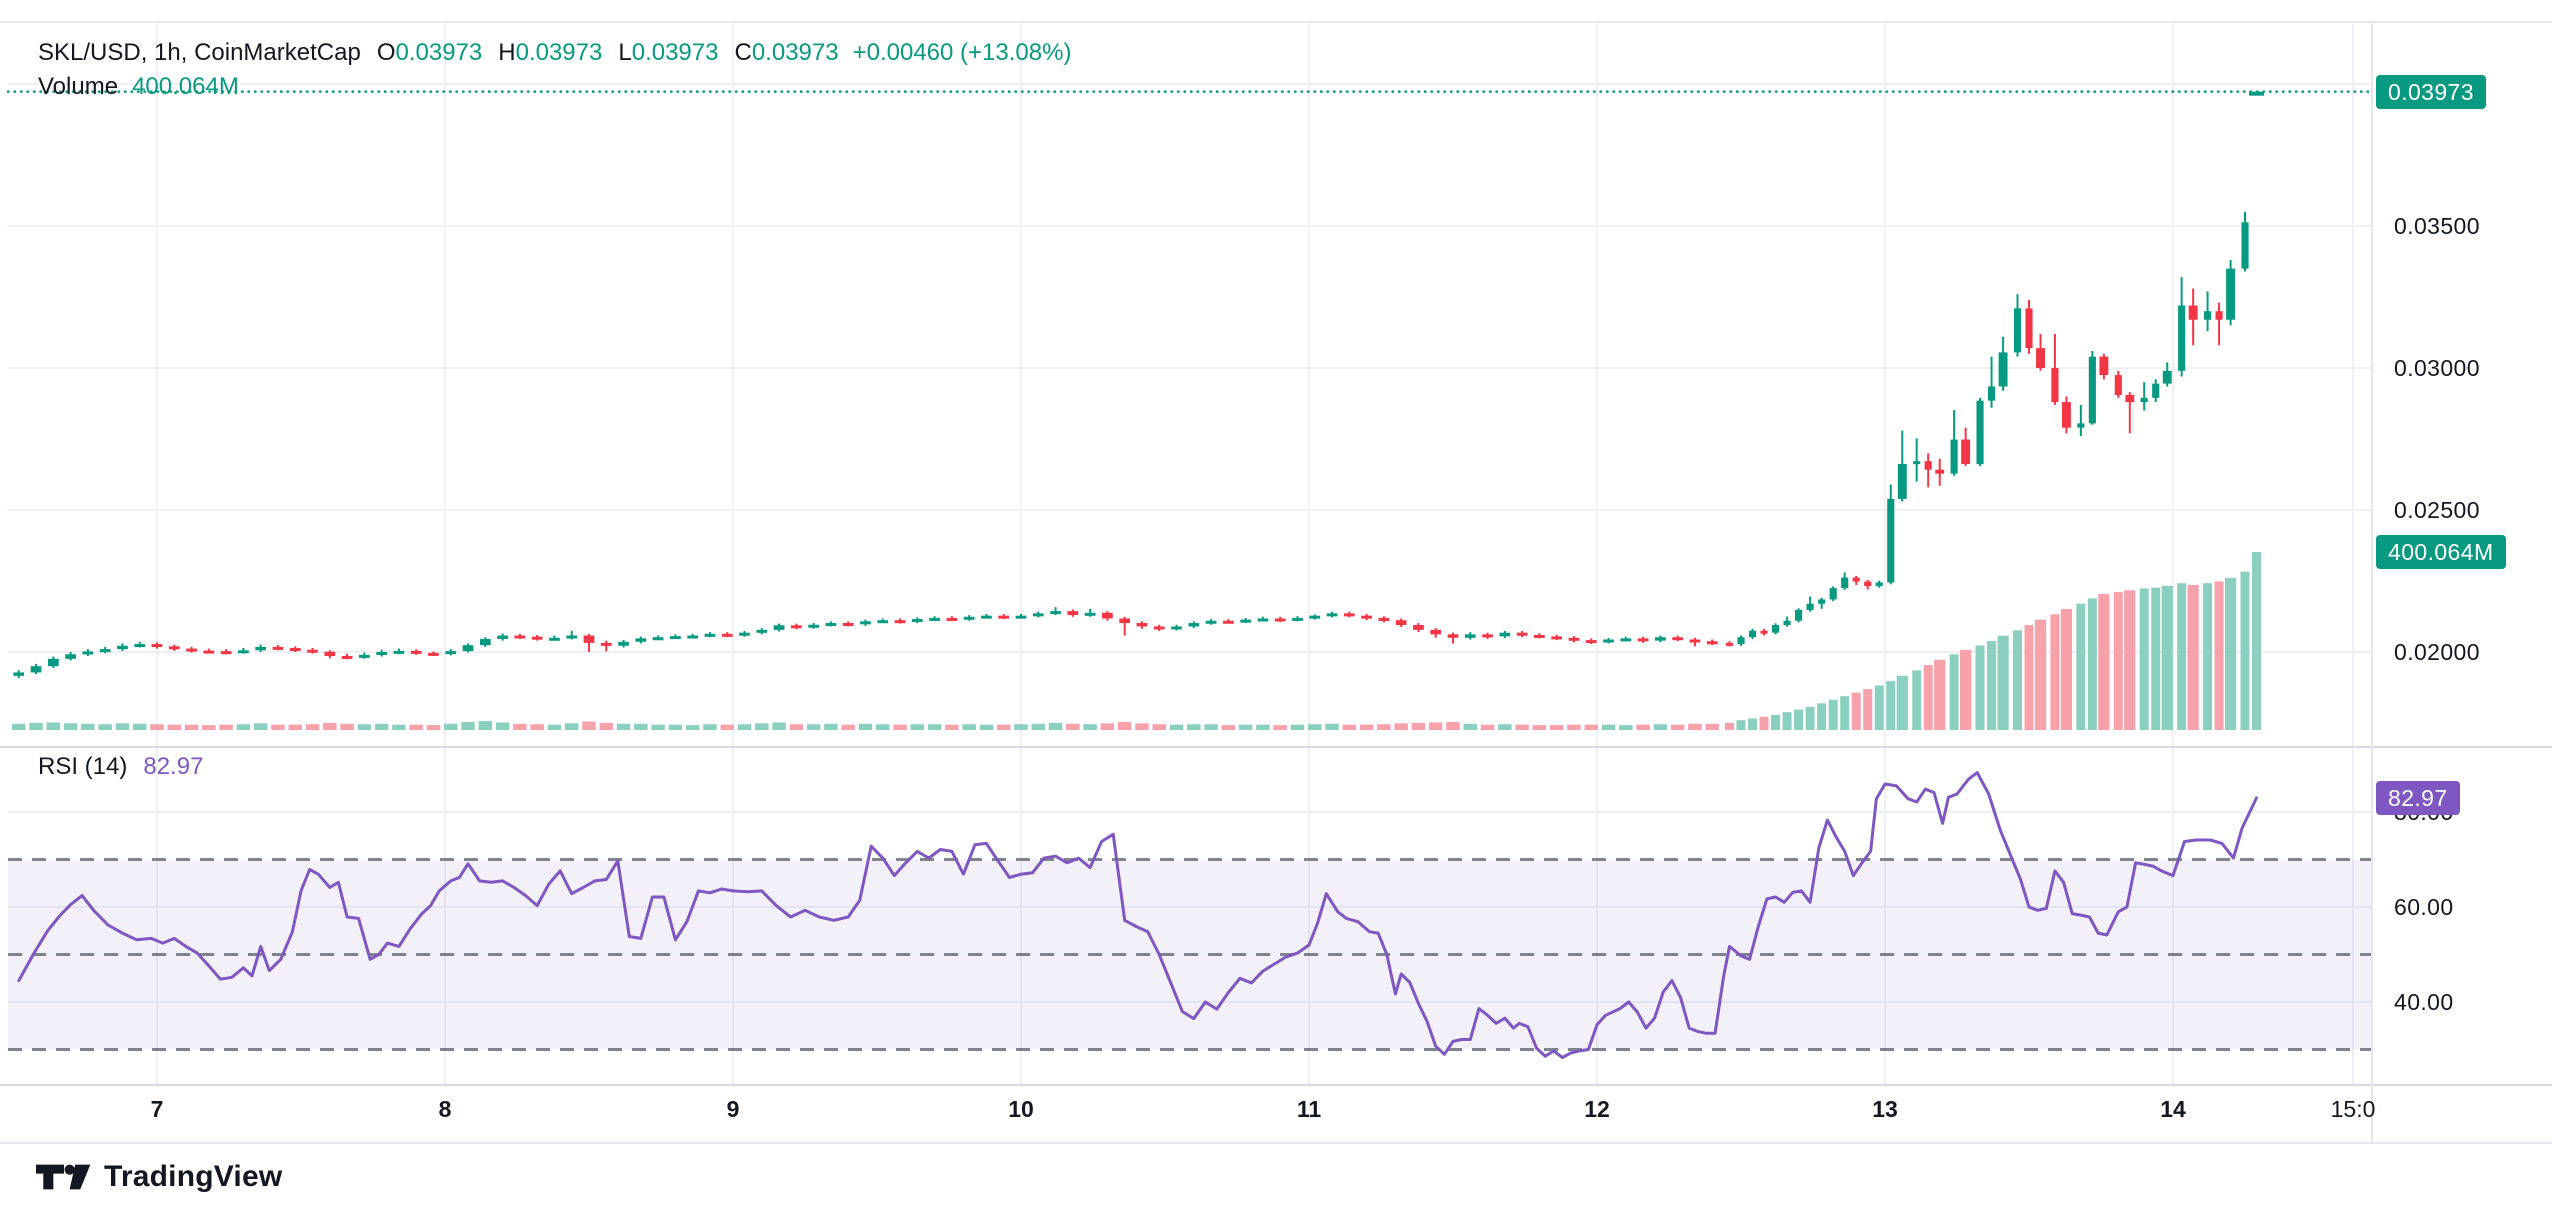  Describe the element at coordinates (78, 86) in the screenshot. I see `volume-indicator-label: Volume` at that location.